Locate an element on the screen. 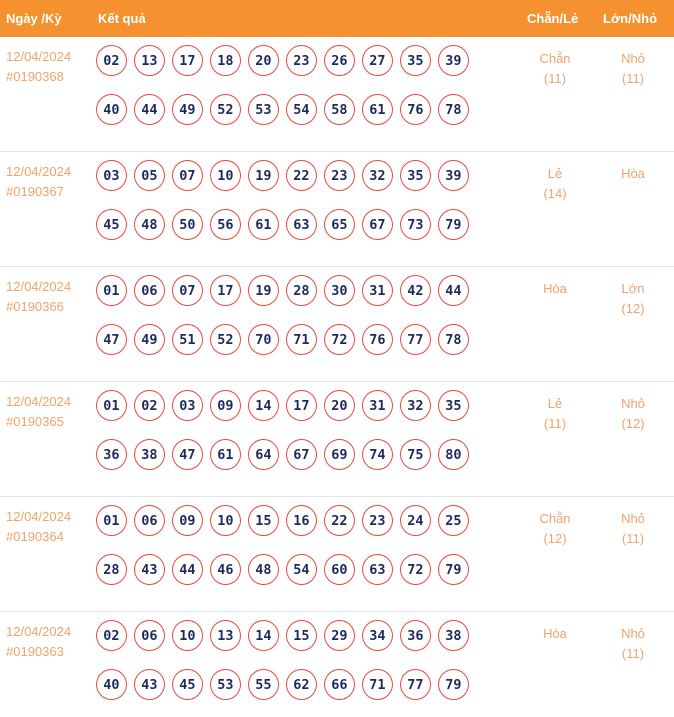 The image size is (674, 717). ball-line: 01 02 03 09 14 17 20 31 32 35 is located at coordinates (286, 407).